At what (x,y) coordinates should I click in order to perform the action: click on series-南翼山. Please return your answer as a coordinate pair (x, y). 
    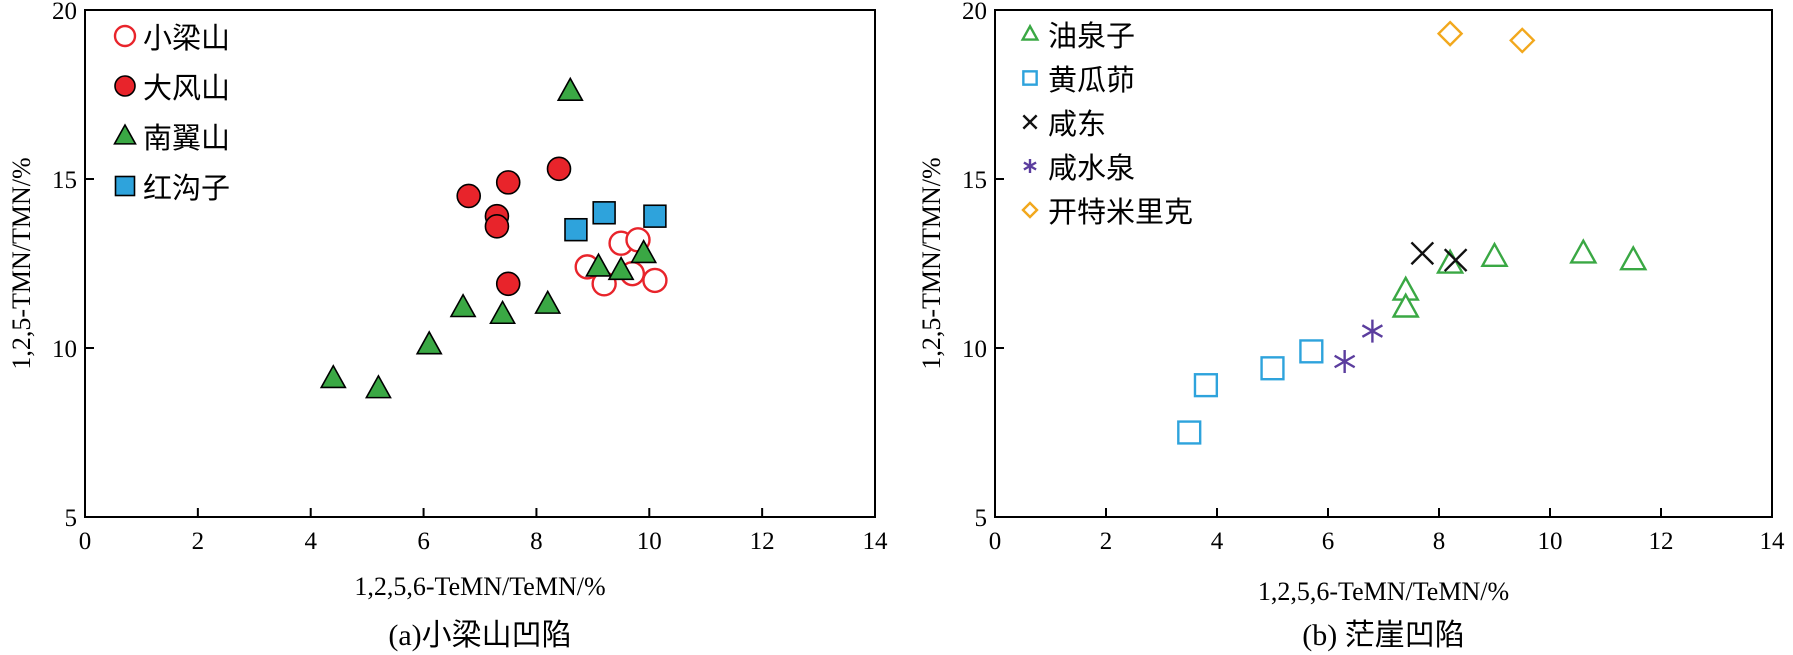
    Looking at the image, I should click on (488, 237).